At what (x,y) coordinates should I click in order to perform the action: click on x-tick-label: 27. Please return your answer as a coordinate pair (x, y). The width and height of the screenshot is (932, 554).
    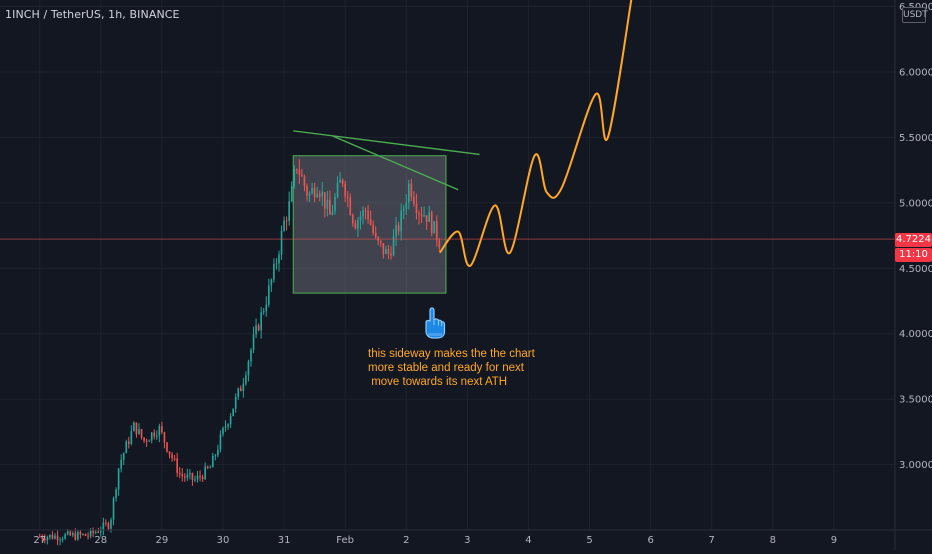
    Looking at the image, I should click on (39, 540).